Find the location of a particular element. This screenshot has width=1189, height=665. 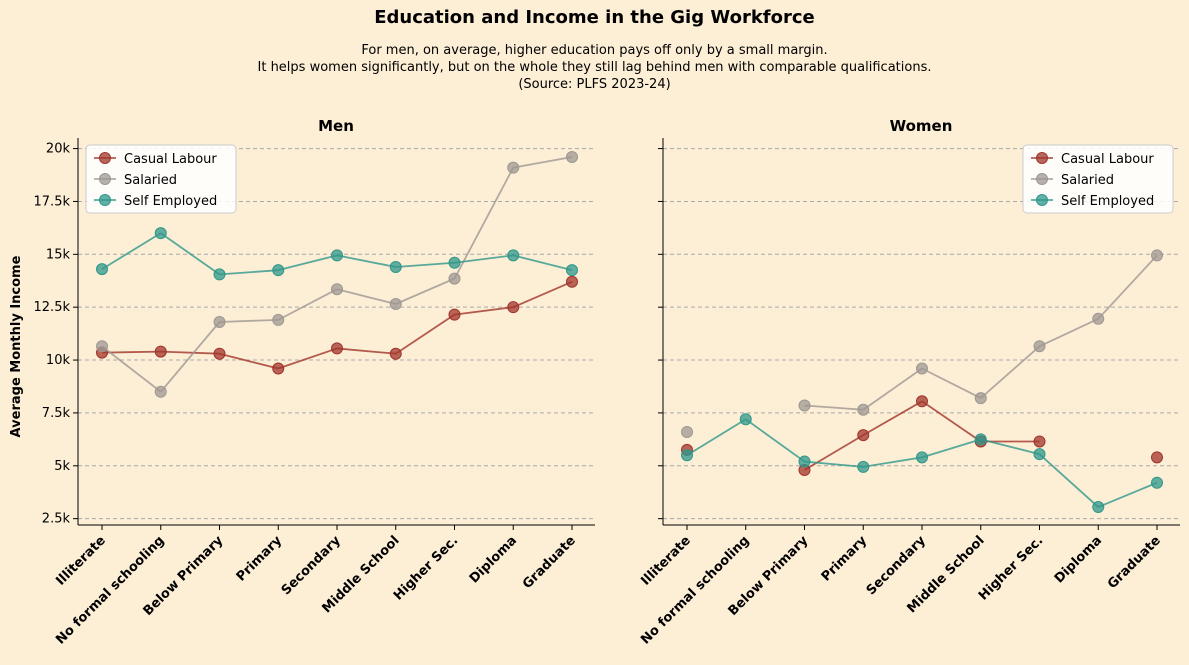

subtitle-line-3: (Source: PLFS 2023-24) is located at coordinates (594, 84).